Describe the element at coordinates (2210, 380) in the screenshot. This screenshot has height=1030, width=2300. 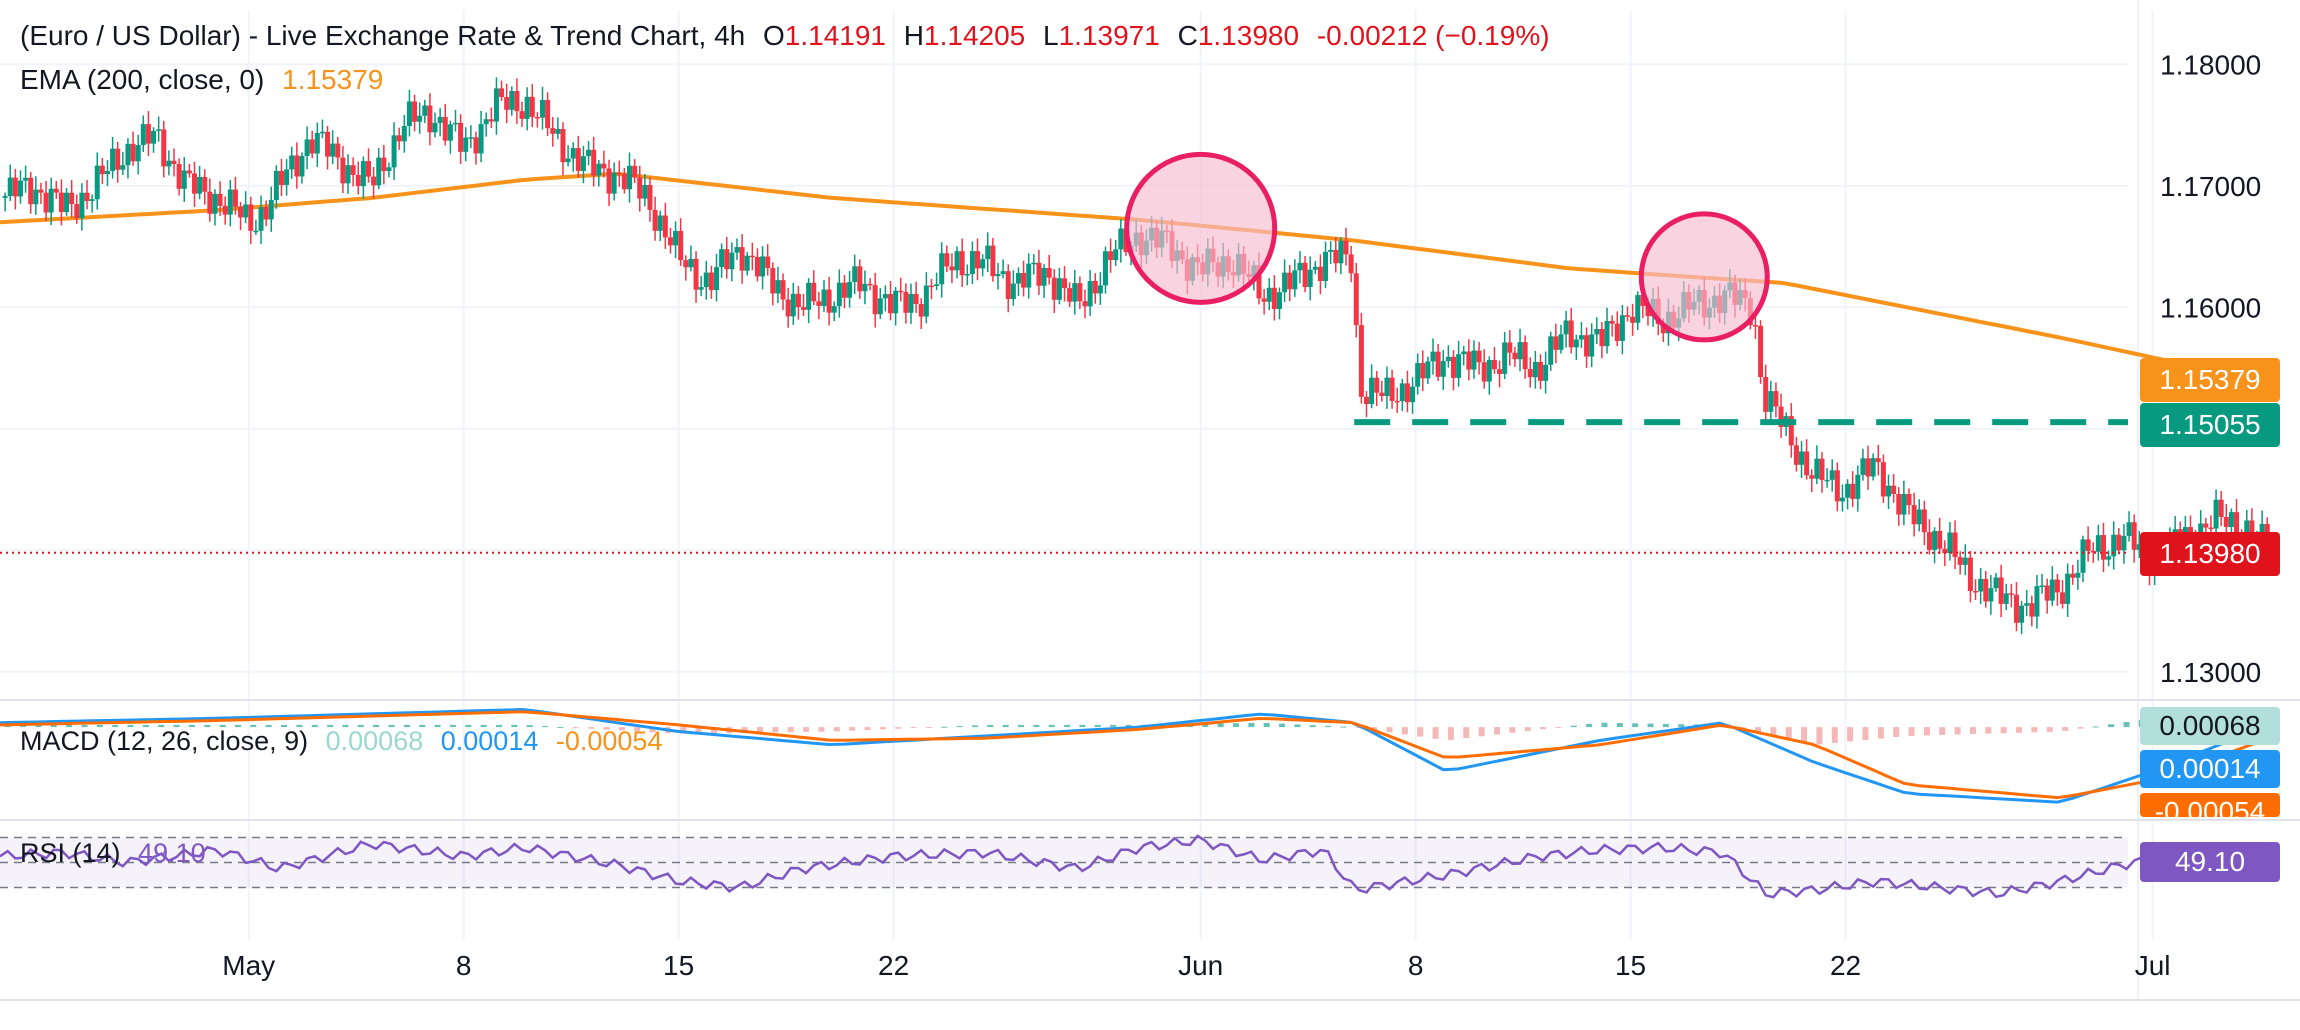
I see `ema-price-tag: 1.15379` at that location.